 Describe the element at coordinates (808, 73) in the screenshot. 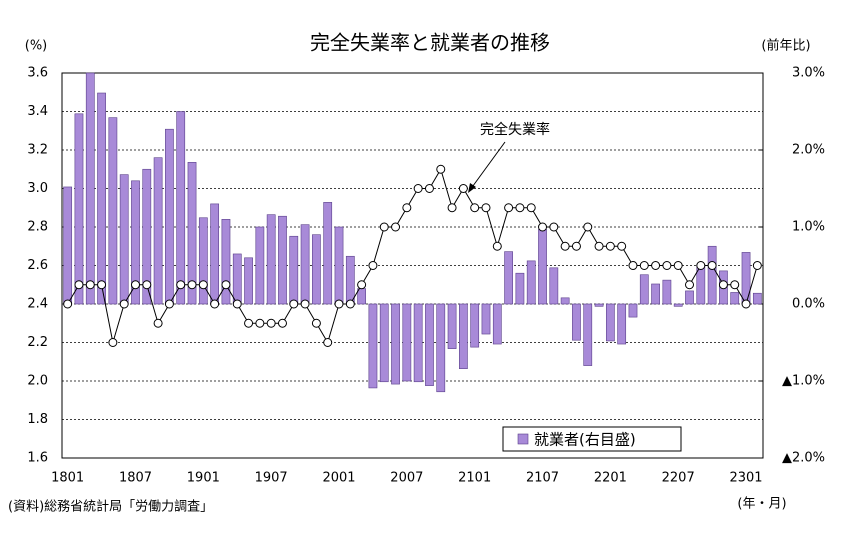

I see `y2-tick-label: 3.0%` at that location.